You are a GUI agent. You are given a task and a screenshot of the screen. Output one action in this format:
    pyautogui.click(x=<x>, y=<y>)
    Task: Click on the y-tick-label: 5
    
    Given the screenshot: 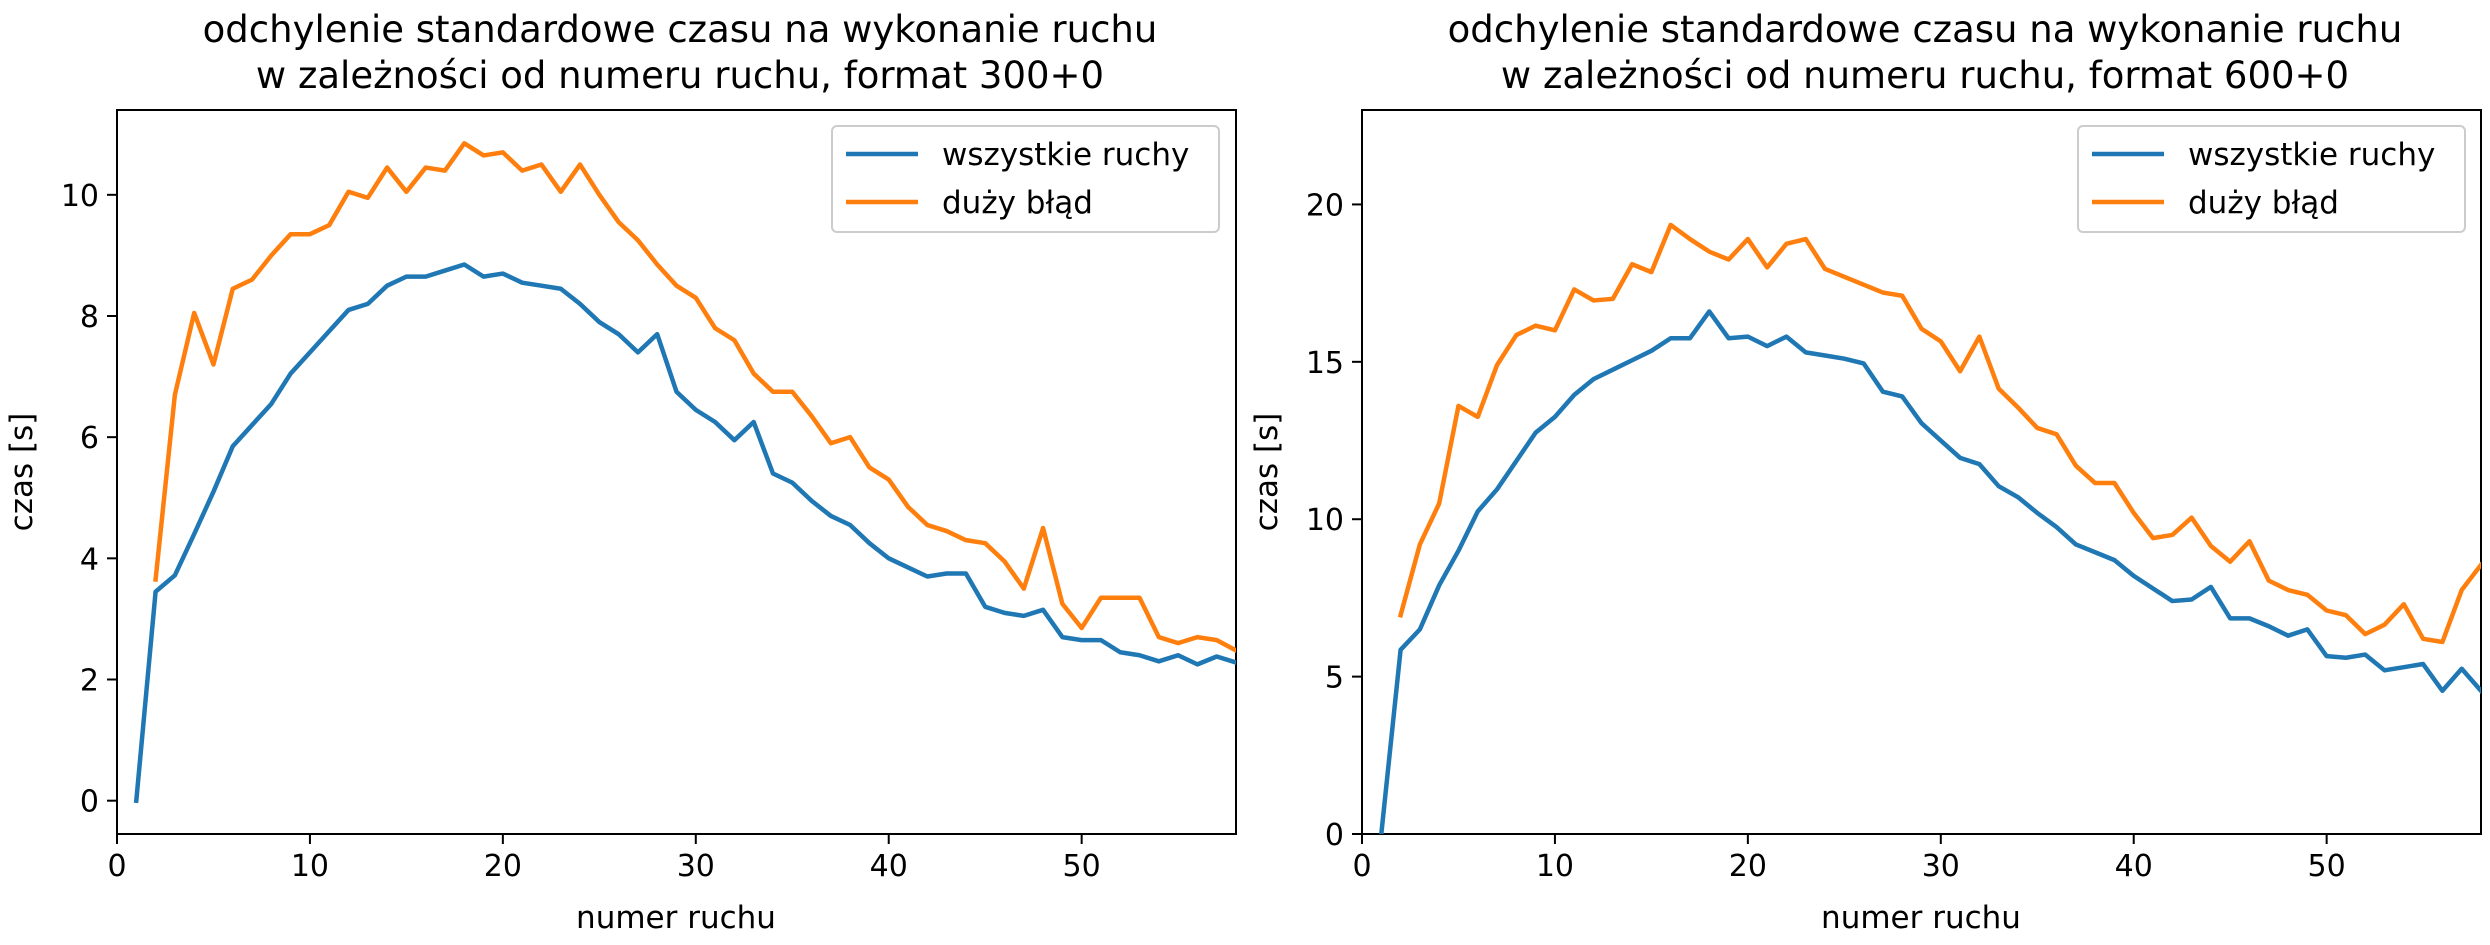 What is the action you would take?
    pyautogui.click(x=1334, y=678)
    